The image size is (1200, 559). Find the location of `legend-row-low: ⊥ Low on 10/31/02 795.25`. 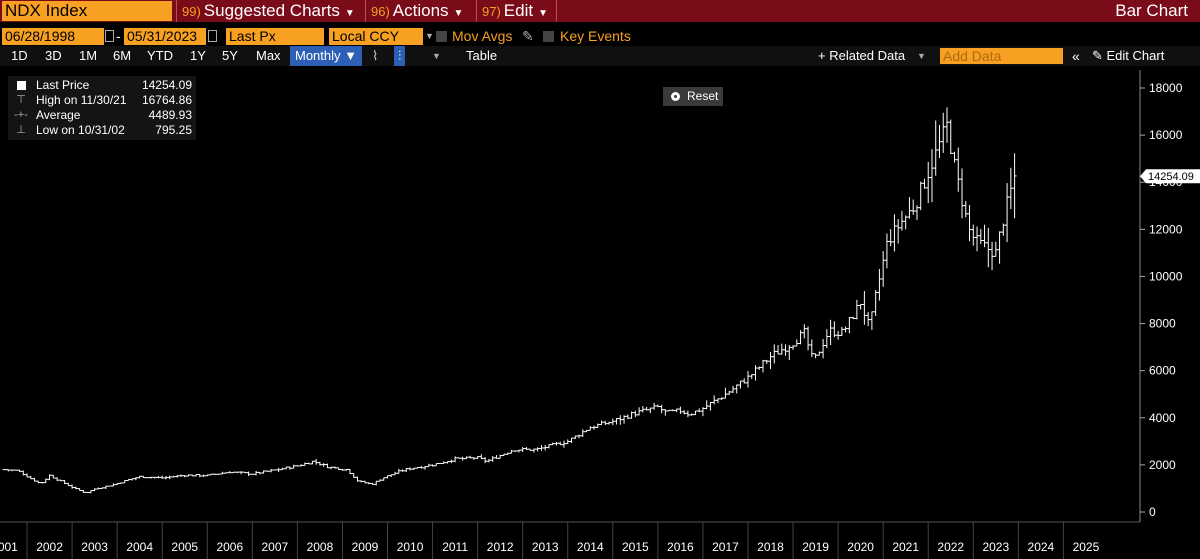

legend-row-low: ⊥ Low on 10/31/02 795.25 is located at coordinates (102, 130).